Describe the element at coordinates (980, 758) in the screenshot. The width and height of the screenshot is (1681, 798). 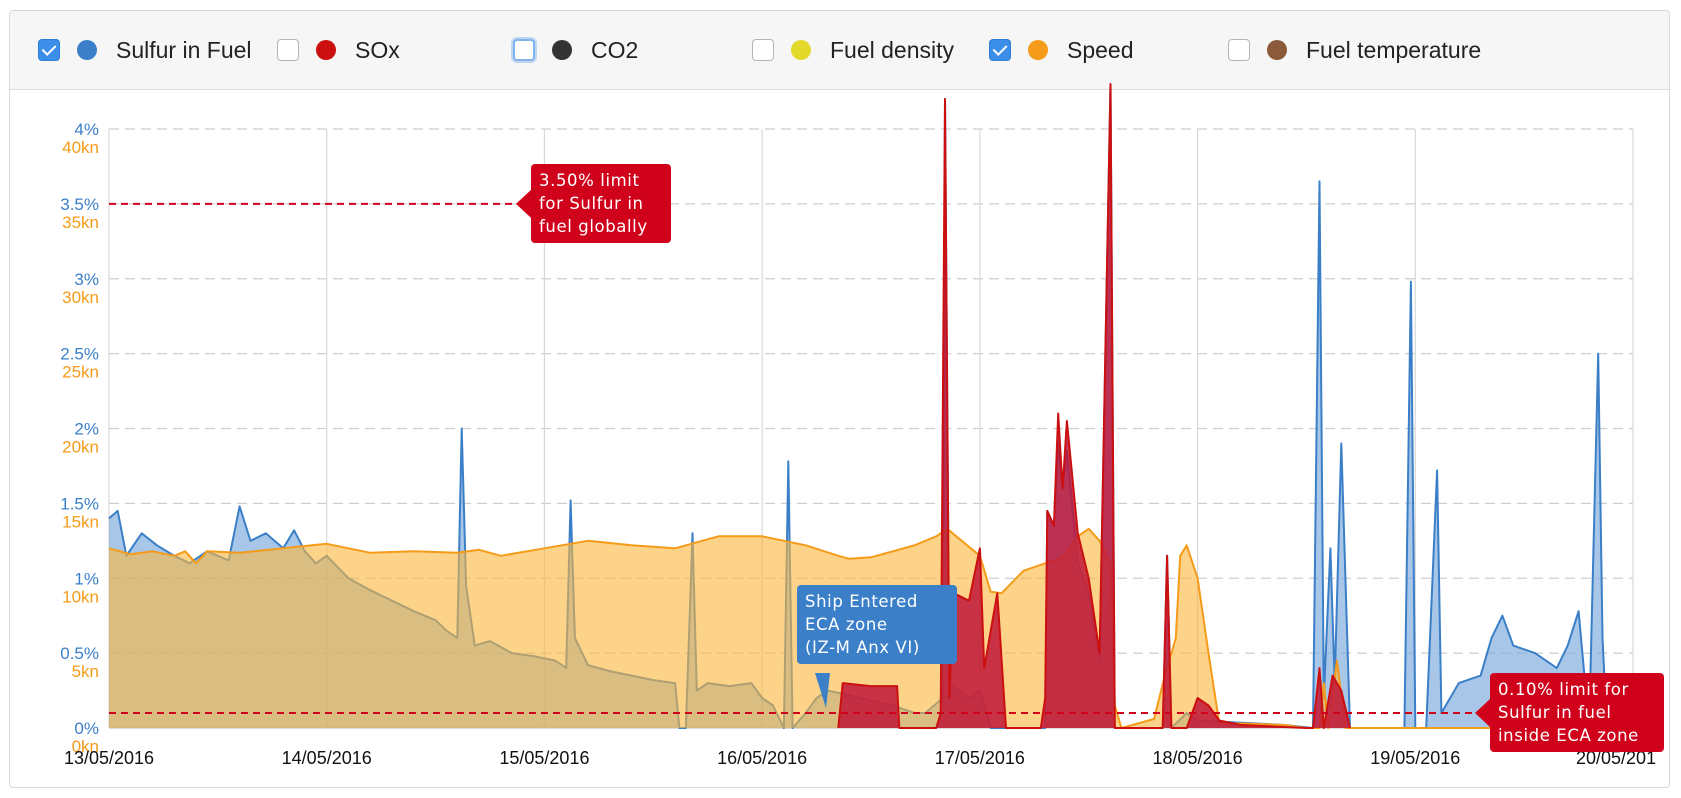
I see `x-tick-label: 17/05/2016` at that location.